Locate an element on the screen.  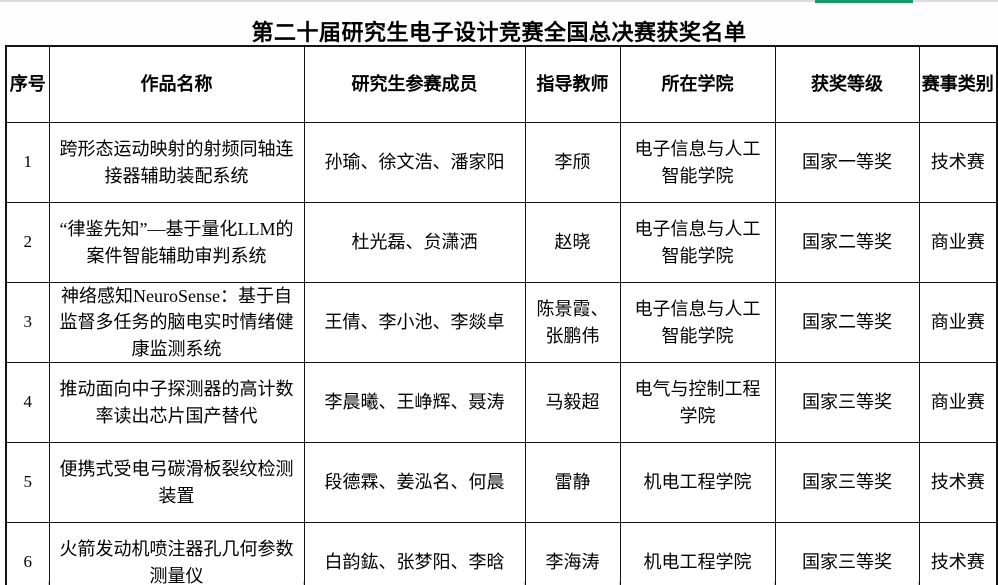
header-college: 所在学院 is located at coordinates (697, 84).